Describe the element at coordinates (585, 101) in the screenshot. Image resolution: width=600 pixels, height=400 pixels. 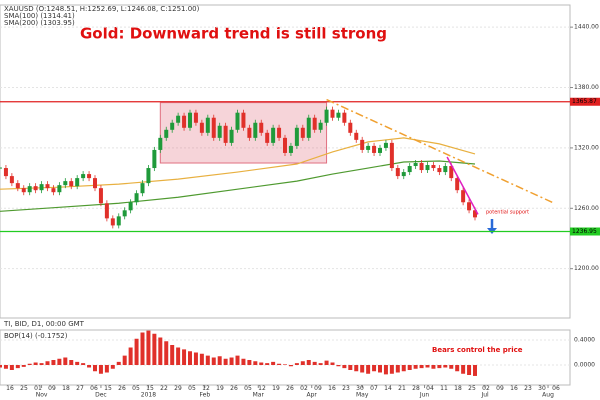
I see `level-badge` at that location.